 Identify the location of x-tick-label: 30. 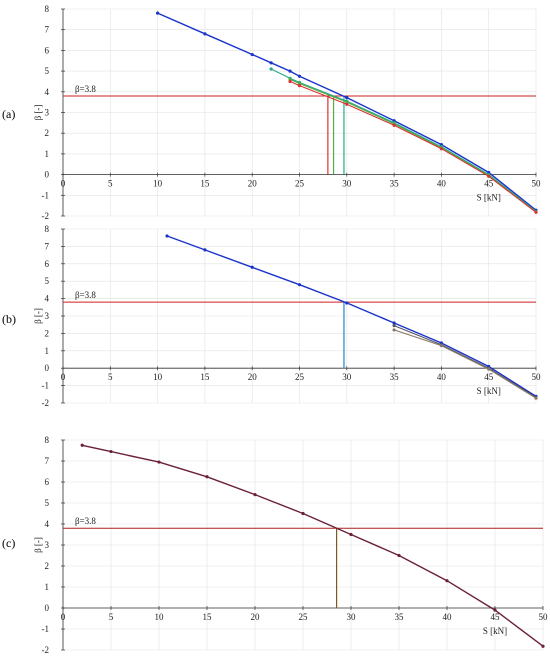
(347, 184).